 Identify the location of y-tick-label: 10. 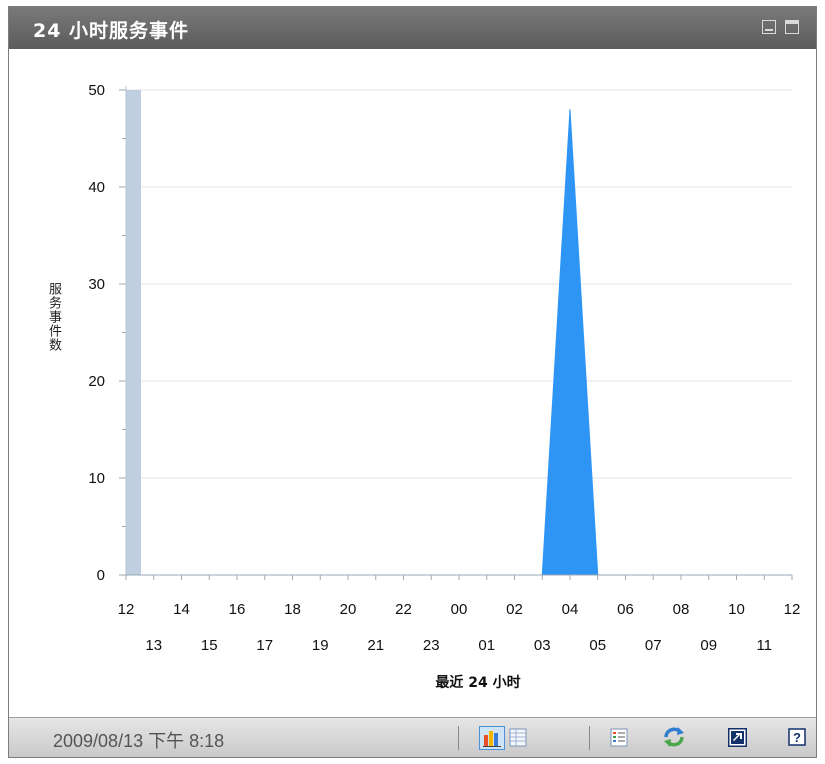
(96, 478).